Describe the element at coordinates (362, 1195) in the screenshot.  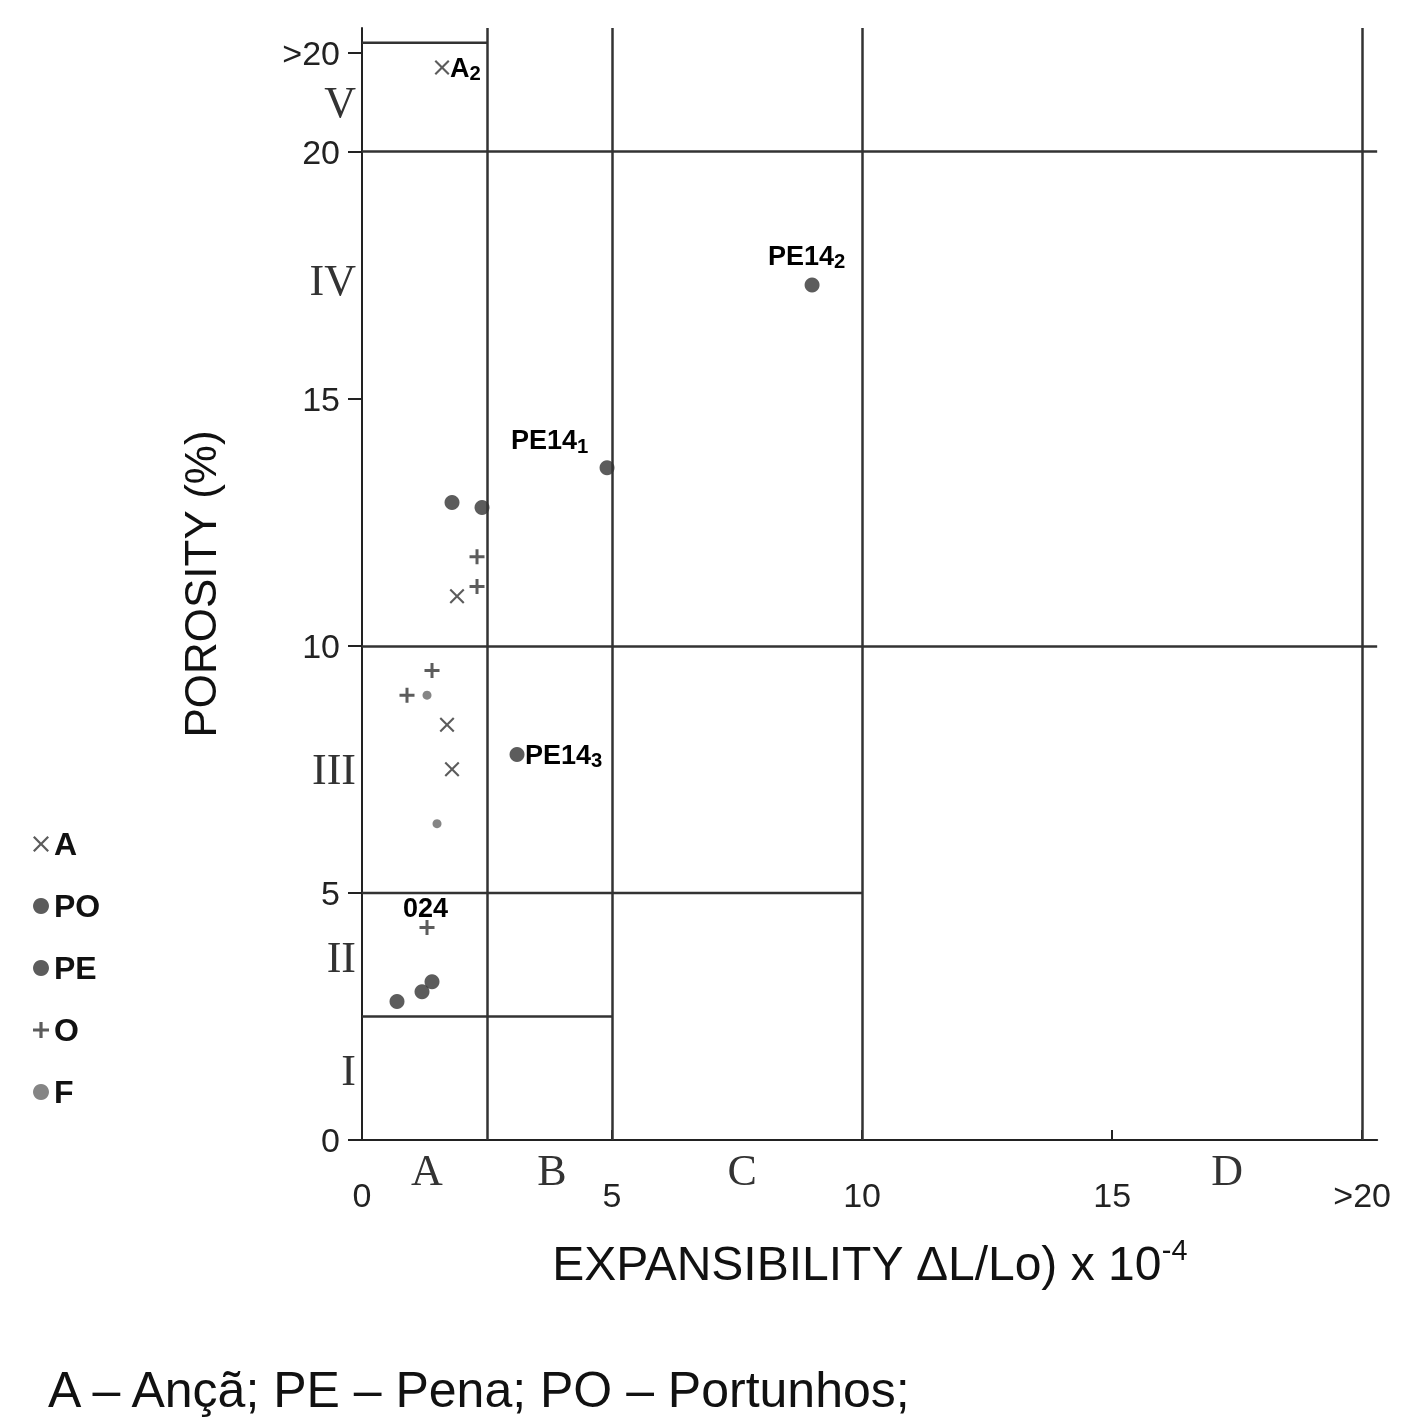
I see `x-tick-label: 0` at that location.